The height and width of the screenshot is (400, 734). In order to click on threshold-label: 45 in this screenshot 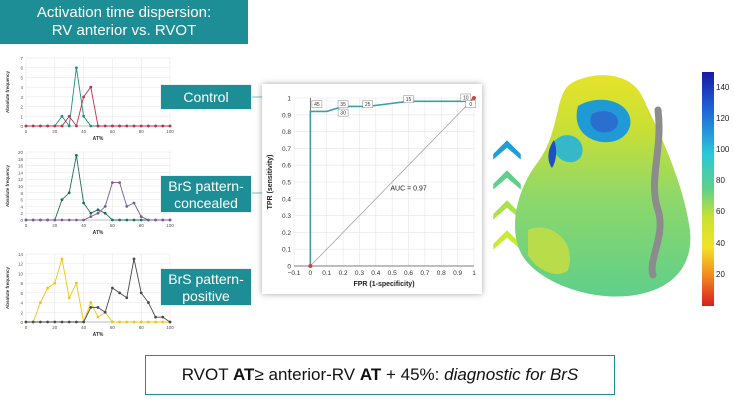, I will do `click(317, 105)`.